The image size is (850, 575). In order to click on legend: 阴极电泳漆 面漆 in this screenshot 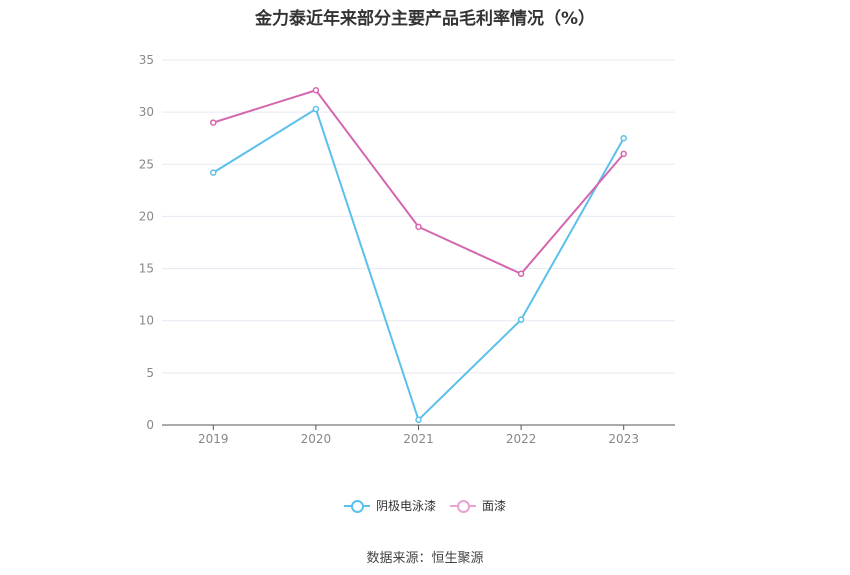, I will do `click(425, 505)`.